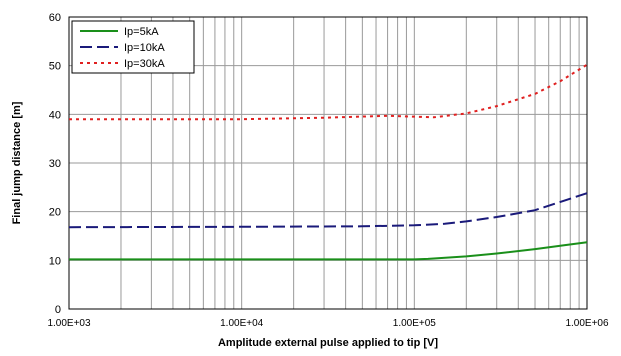 The image size is (621, 356). Describe the element at coordinates (58, 310) in the screenshot. I see `y-tick-label: 0` at that location.